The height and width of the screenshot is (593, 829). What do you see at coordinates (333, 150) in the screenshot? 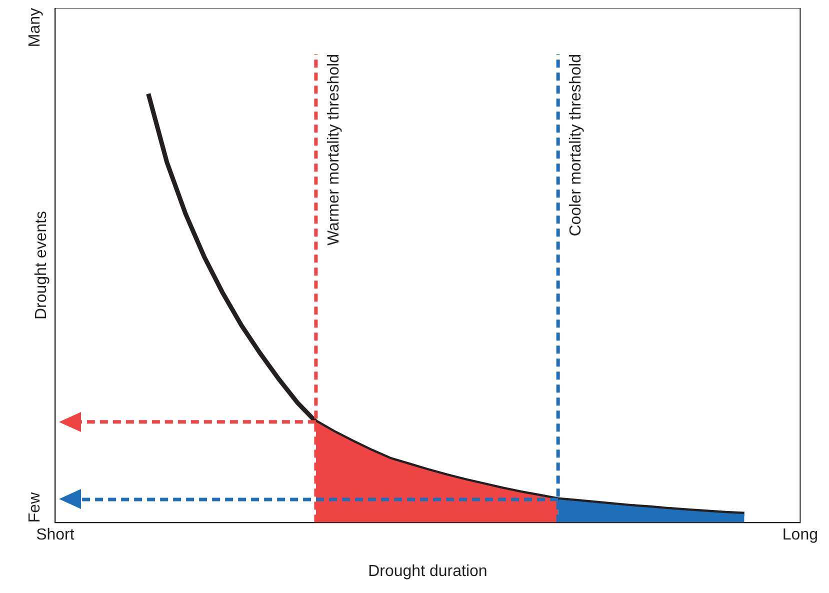
I see `annotation: Warmer mortality threshold` at bounding box center [333, 150].